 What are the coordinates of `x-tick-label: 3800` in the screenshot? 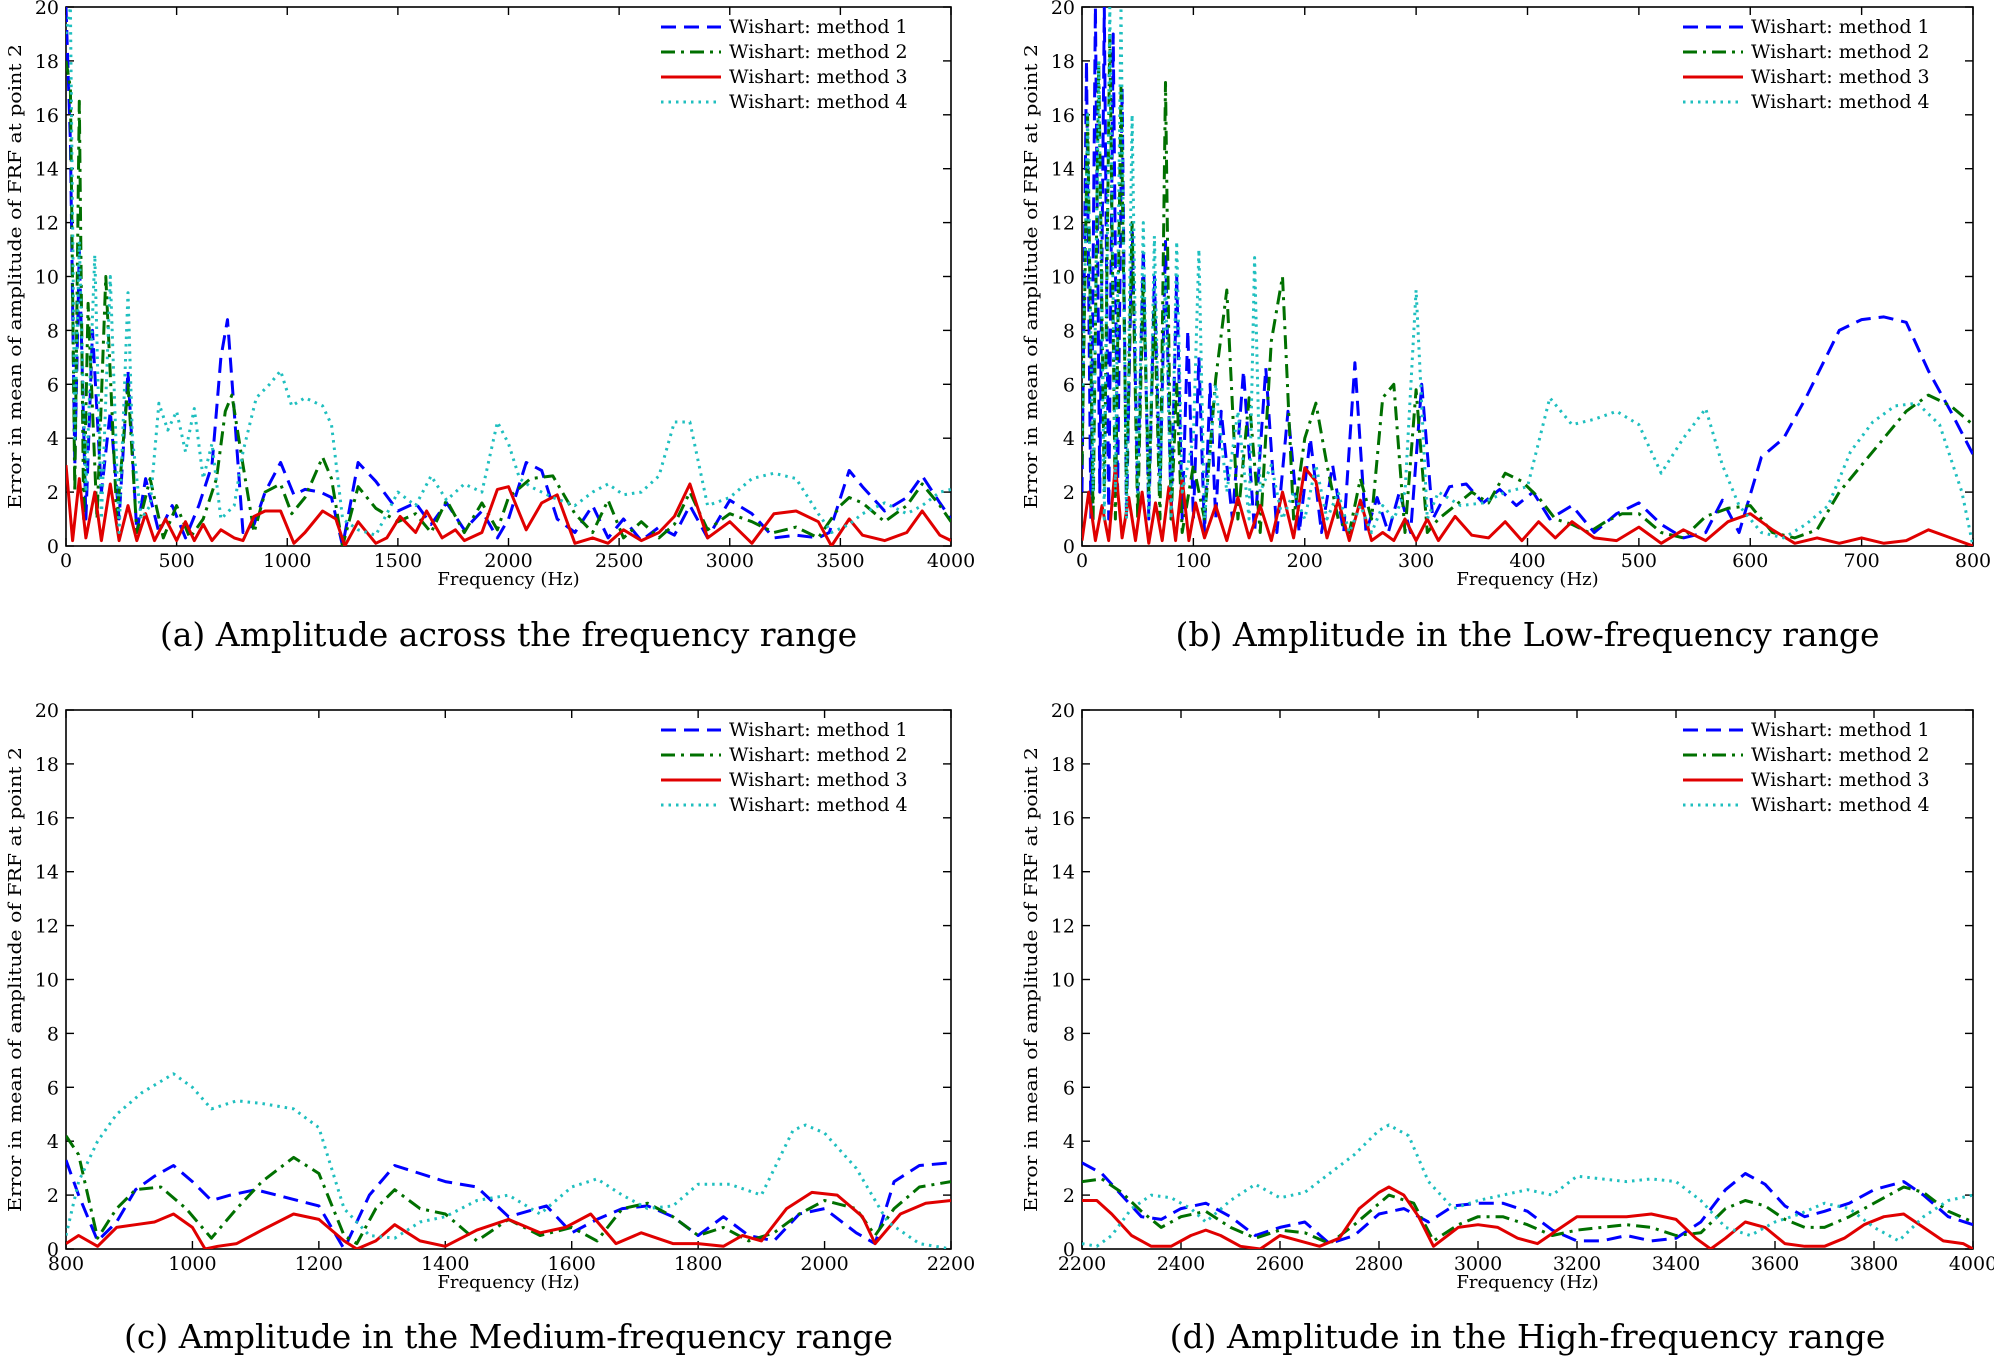 It's located at (1874, 1264).